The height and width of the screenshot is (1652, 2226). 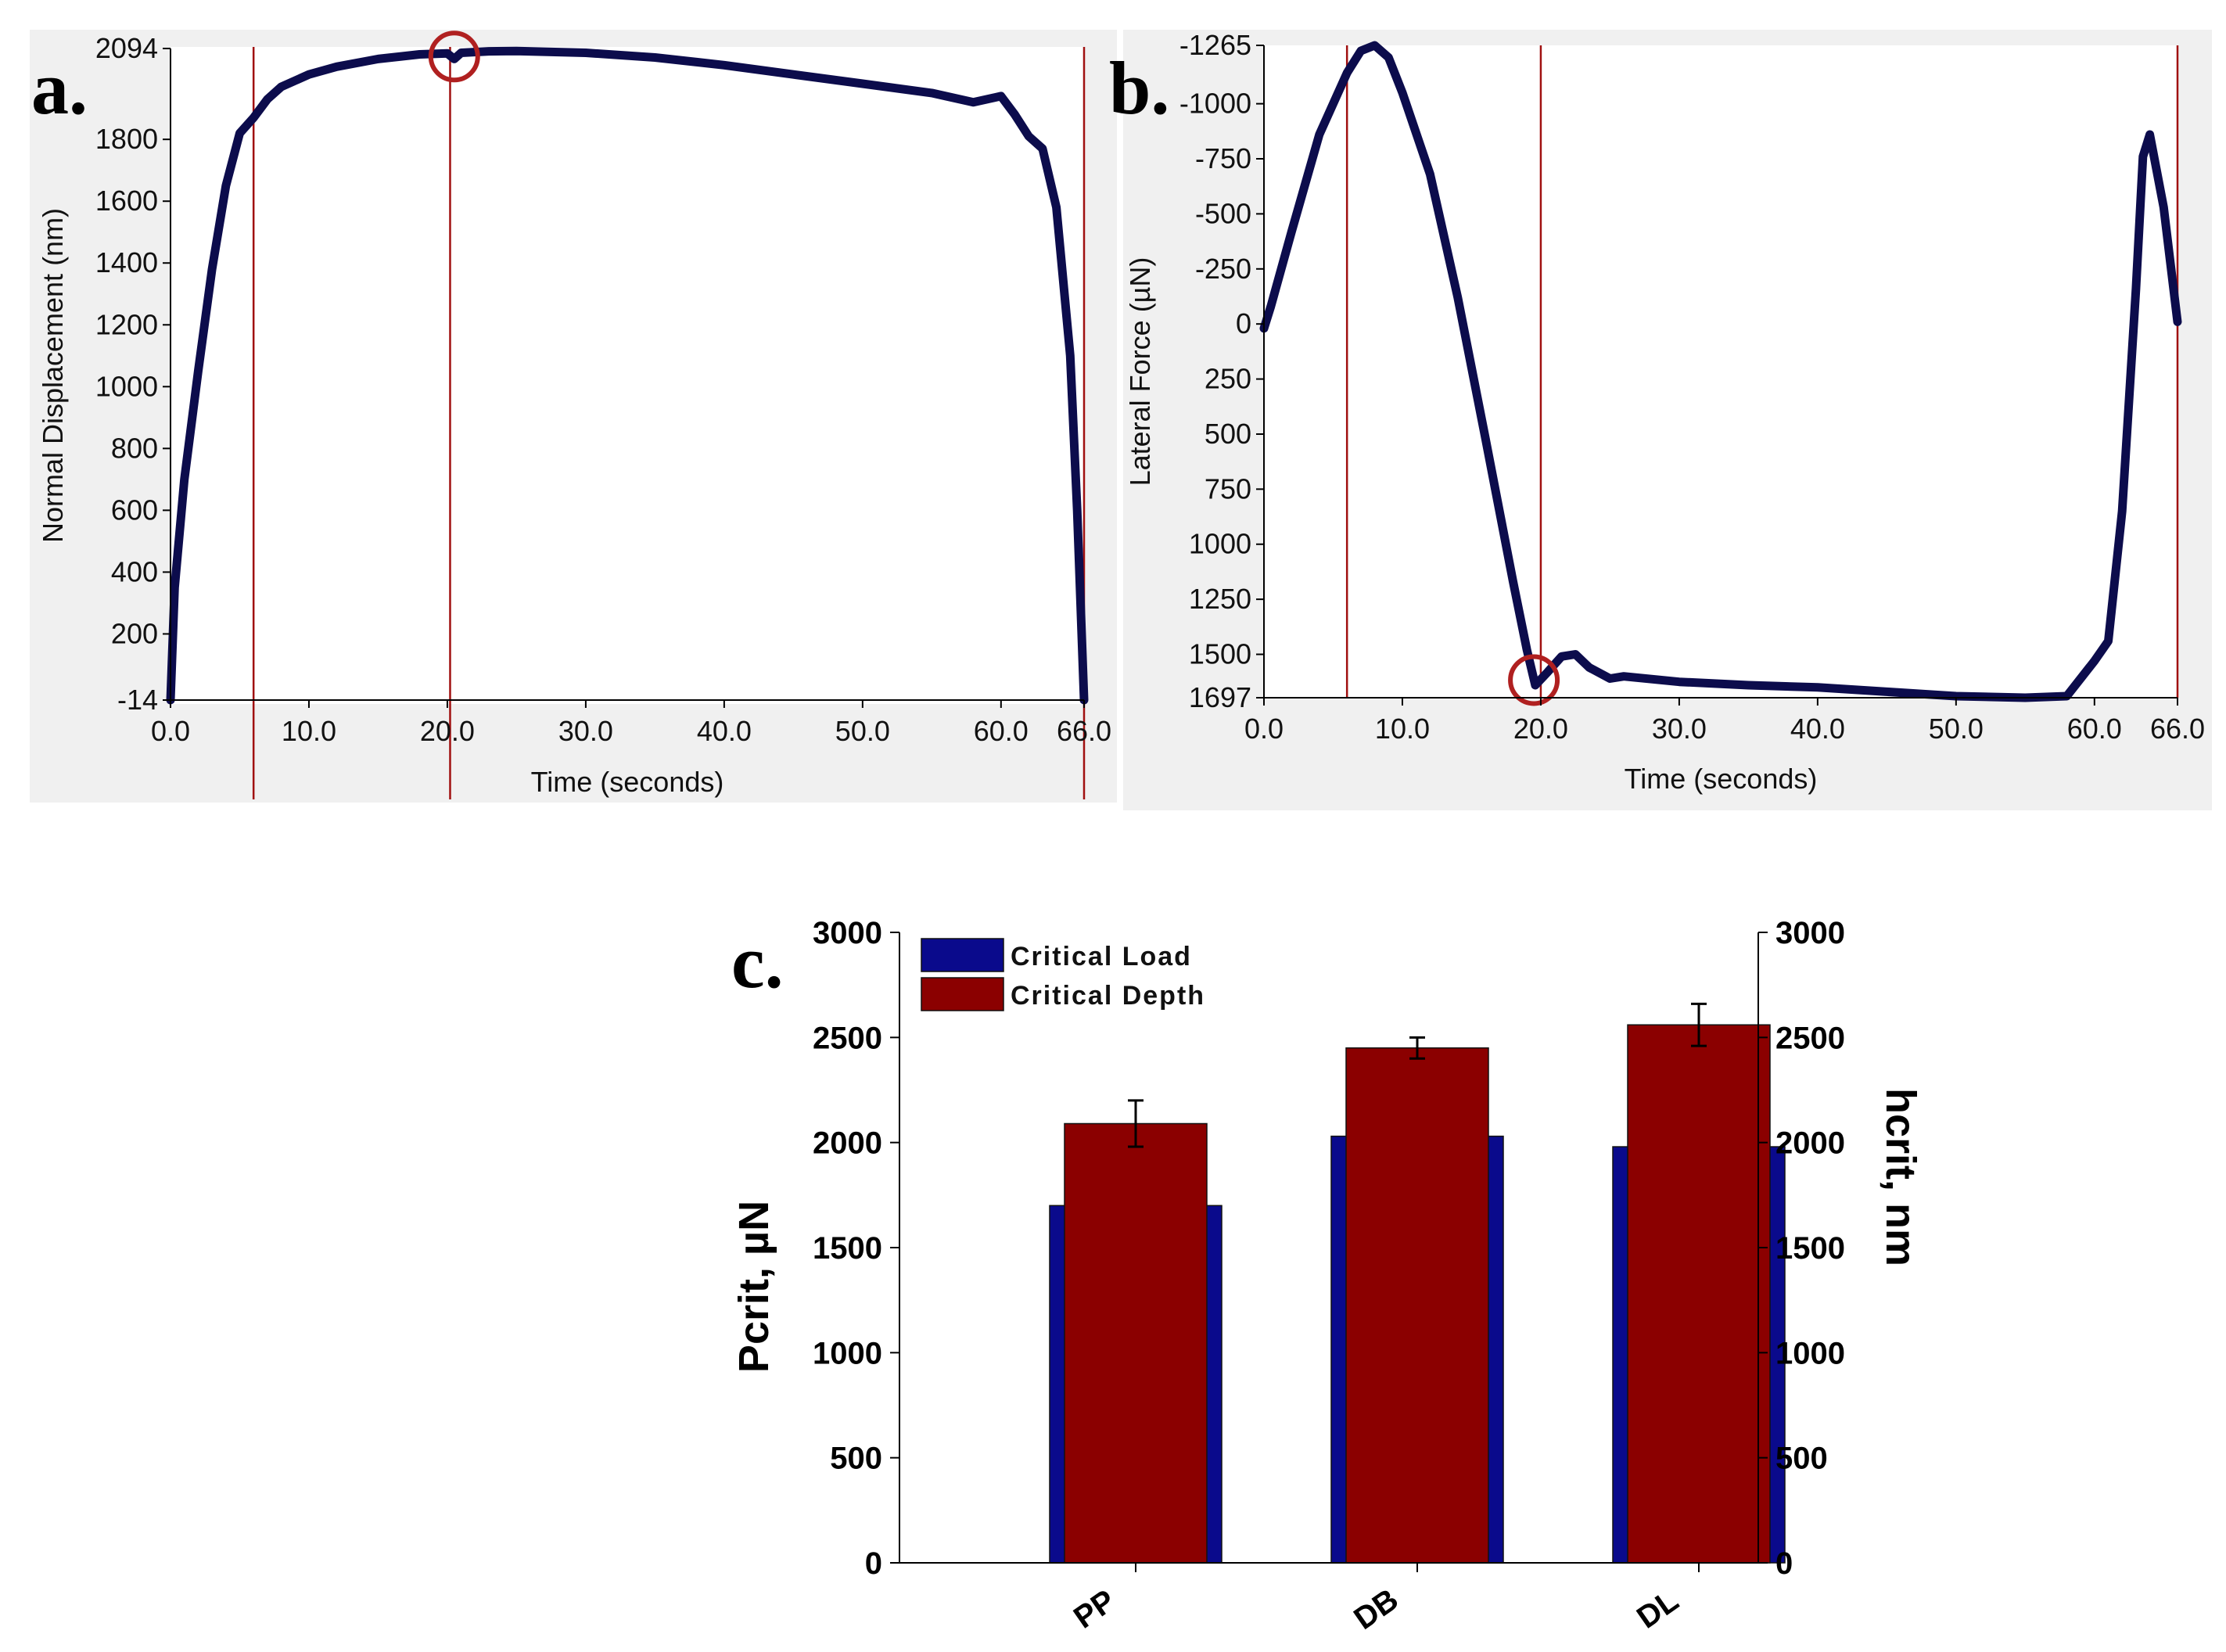 What do you see at coordinates (1139, 88) in the screenshot?
I see `panel-b-label: b.` at bounding box center [1139, 88].